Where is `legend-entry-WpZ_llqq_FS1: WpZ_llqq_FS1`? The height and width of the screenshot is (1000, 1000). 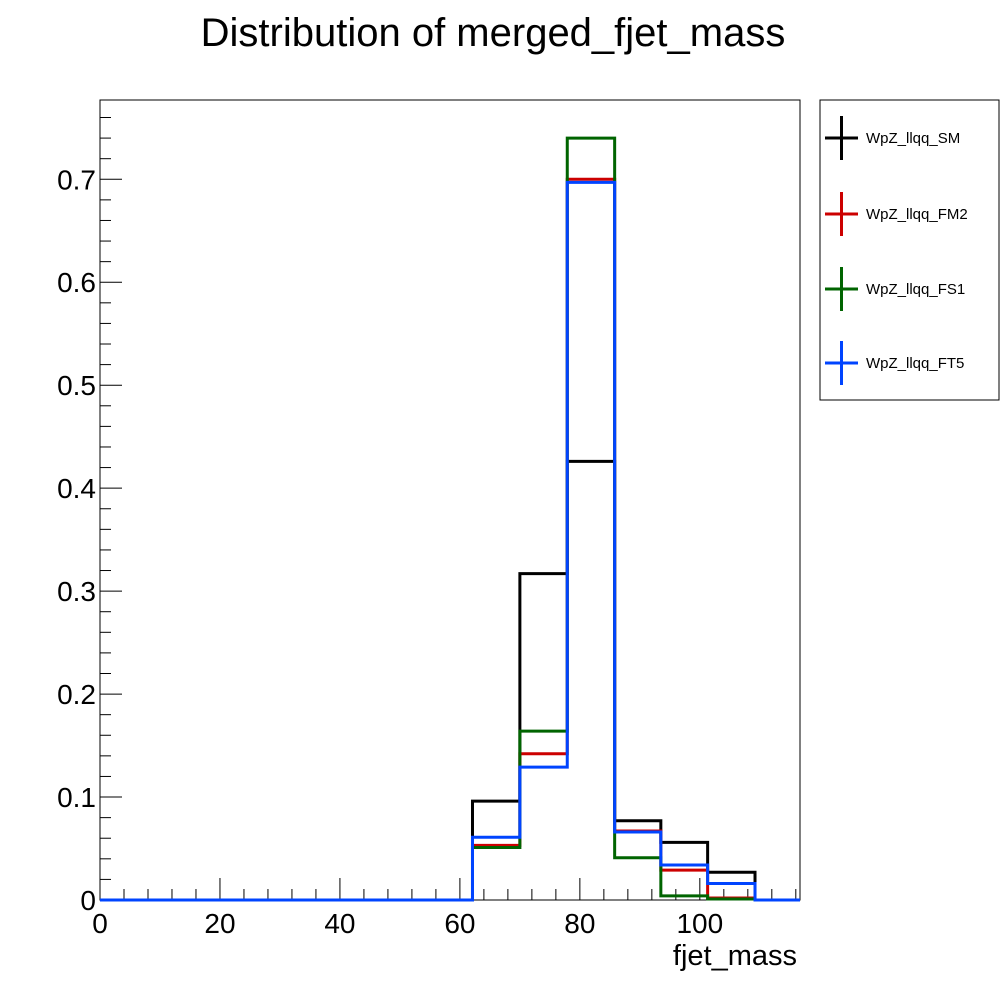
legend-entry-WpZ_llqq_FS1: WpZ_llqq_FS1 is located at coordinates (895, 289).